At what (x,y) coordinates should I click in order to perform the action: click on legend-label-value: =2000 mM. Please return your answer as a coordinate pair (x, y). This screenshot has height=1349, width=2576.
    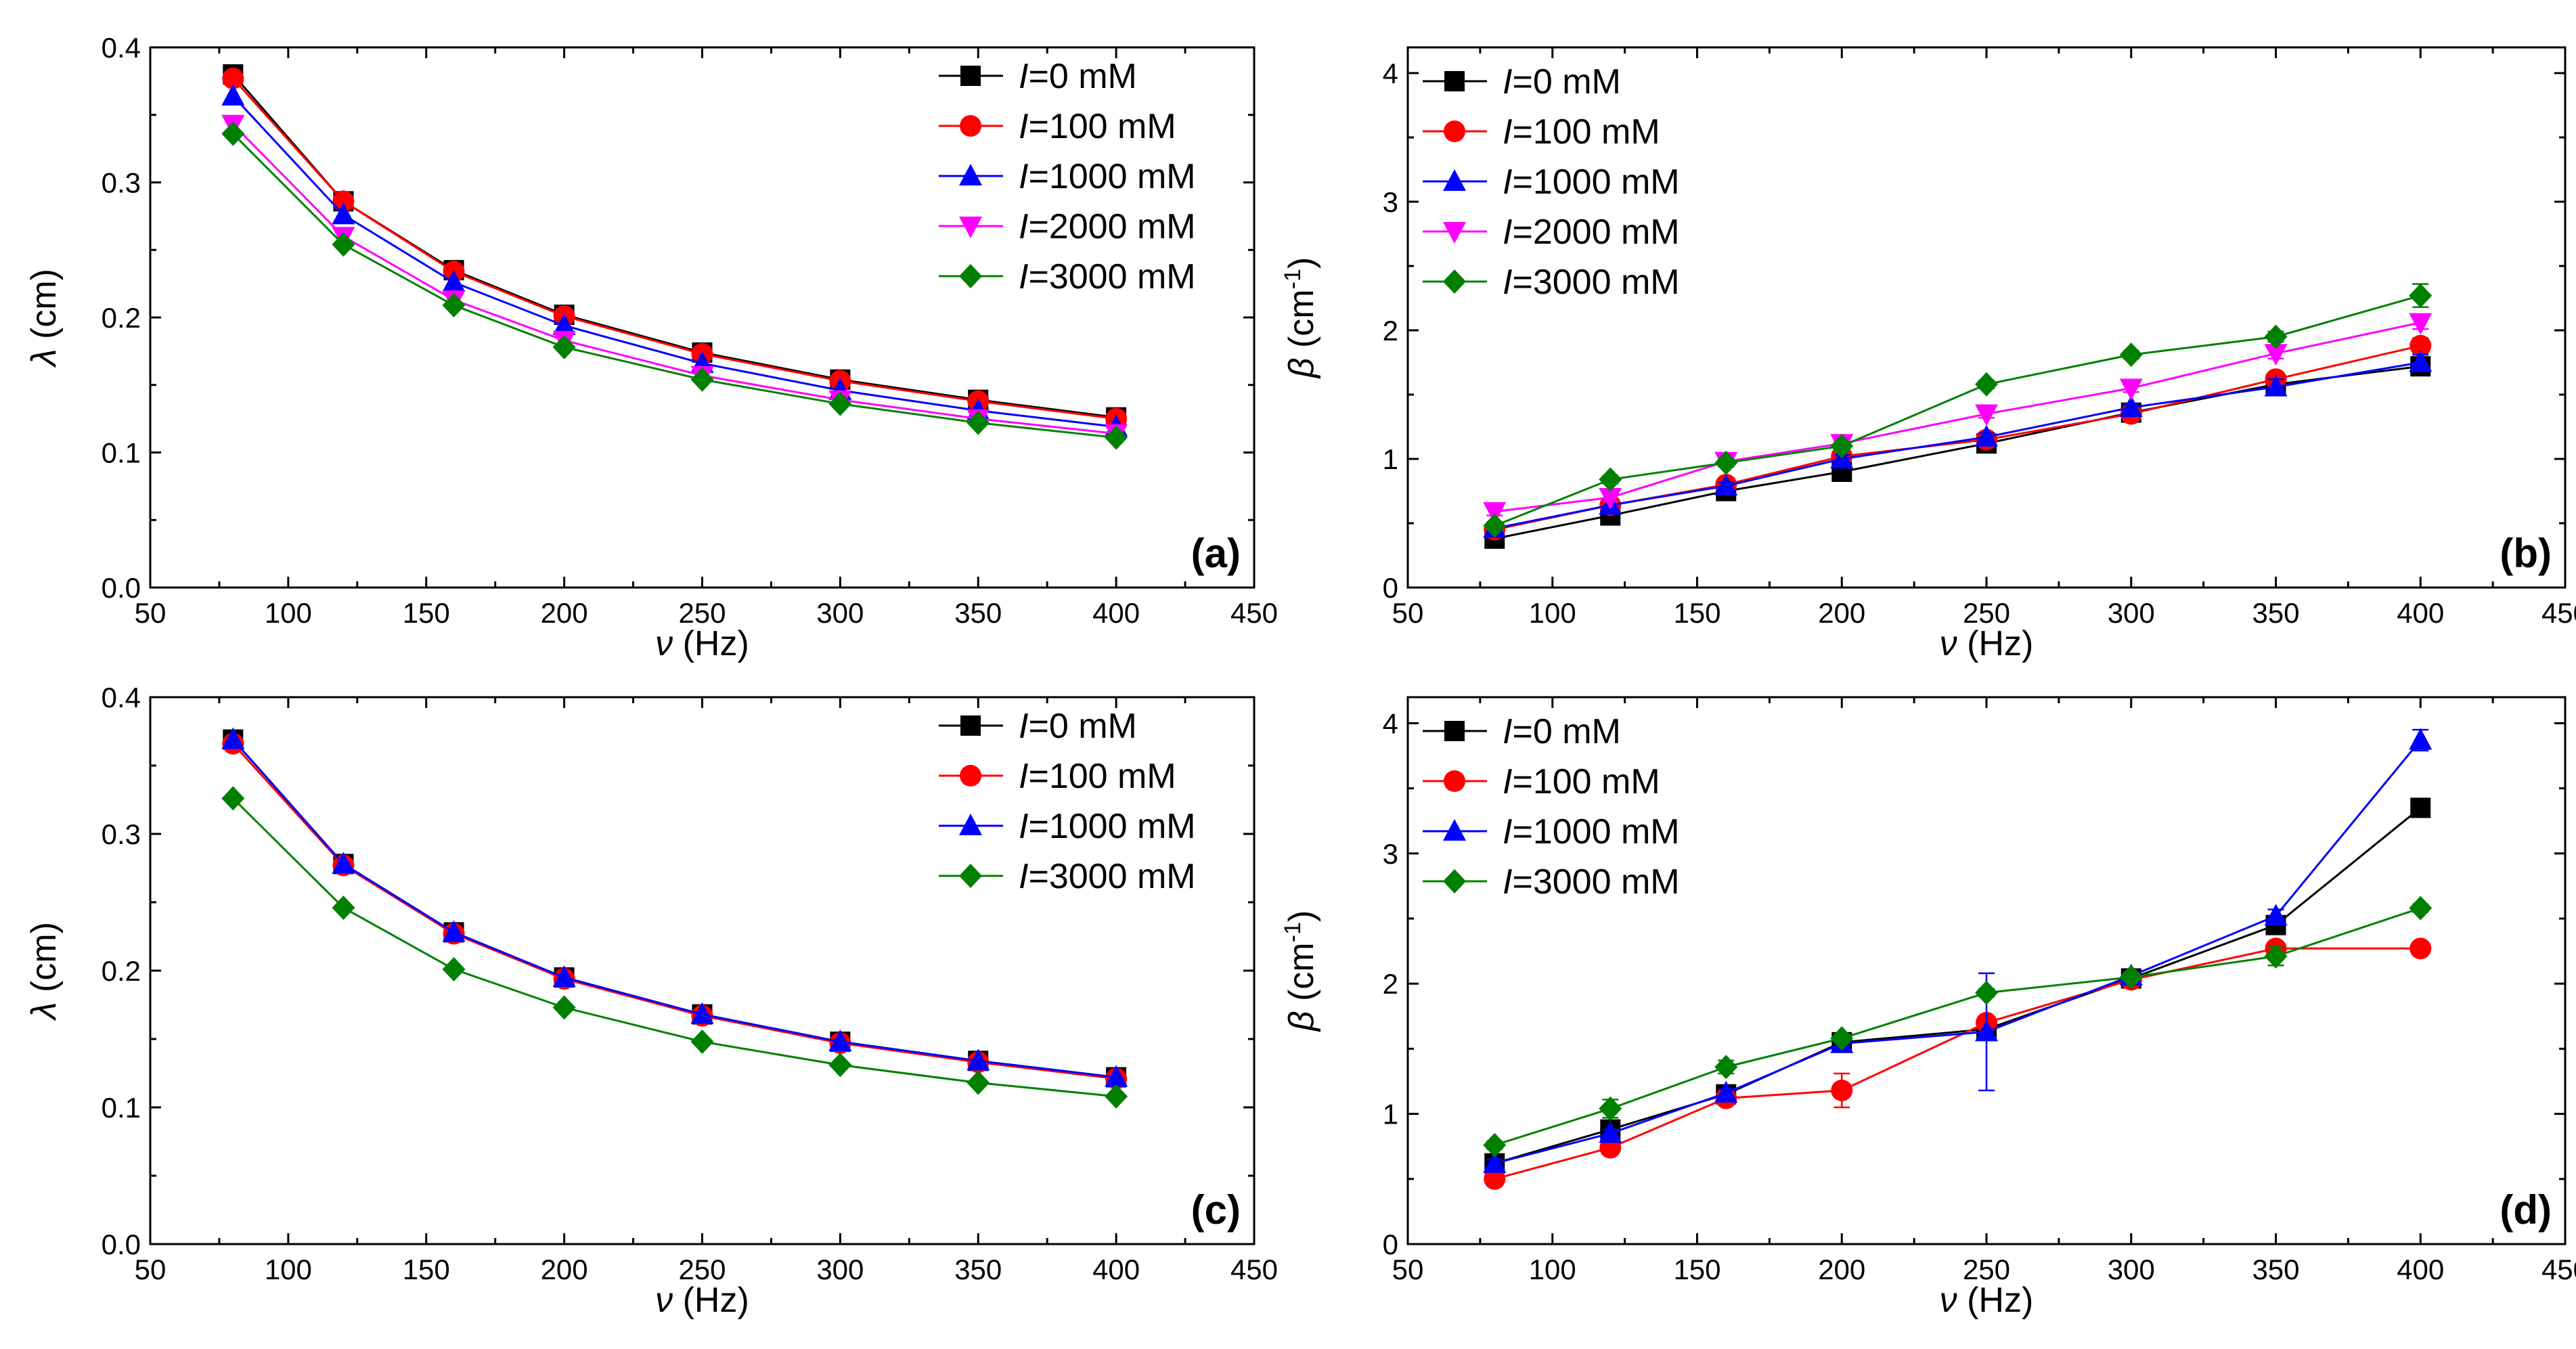
    Looking at the image, I should click on (1111, 226).